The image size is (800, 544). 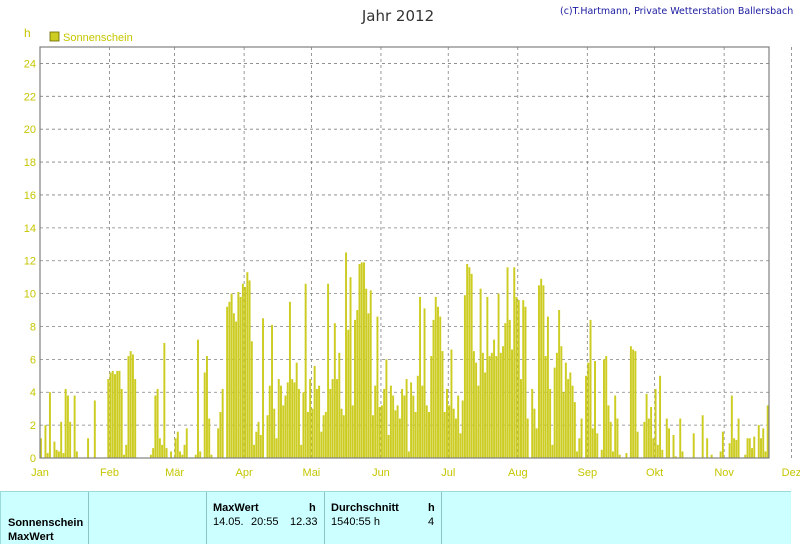 I want to click on y-tick-label: 10, so click(x=30, y=295).